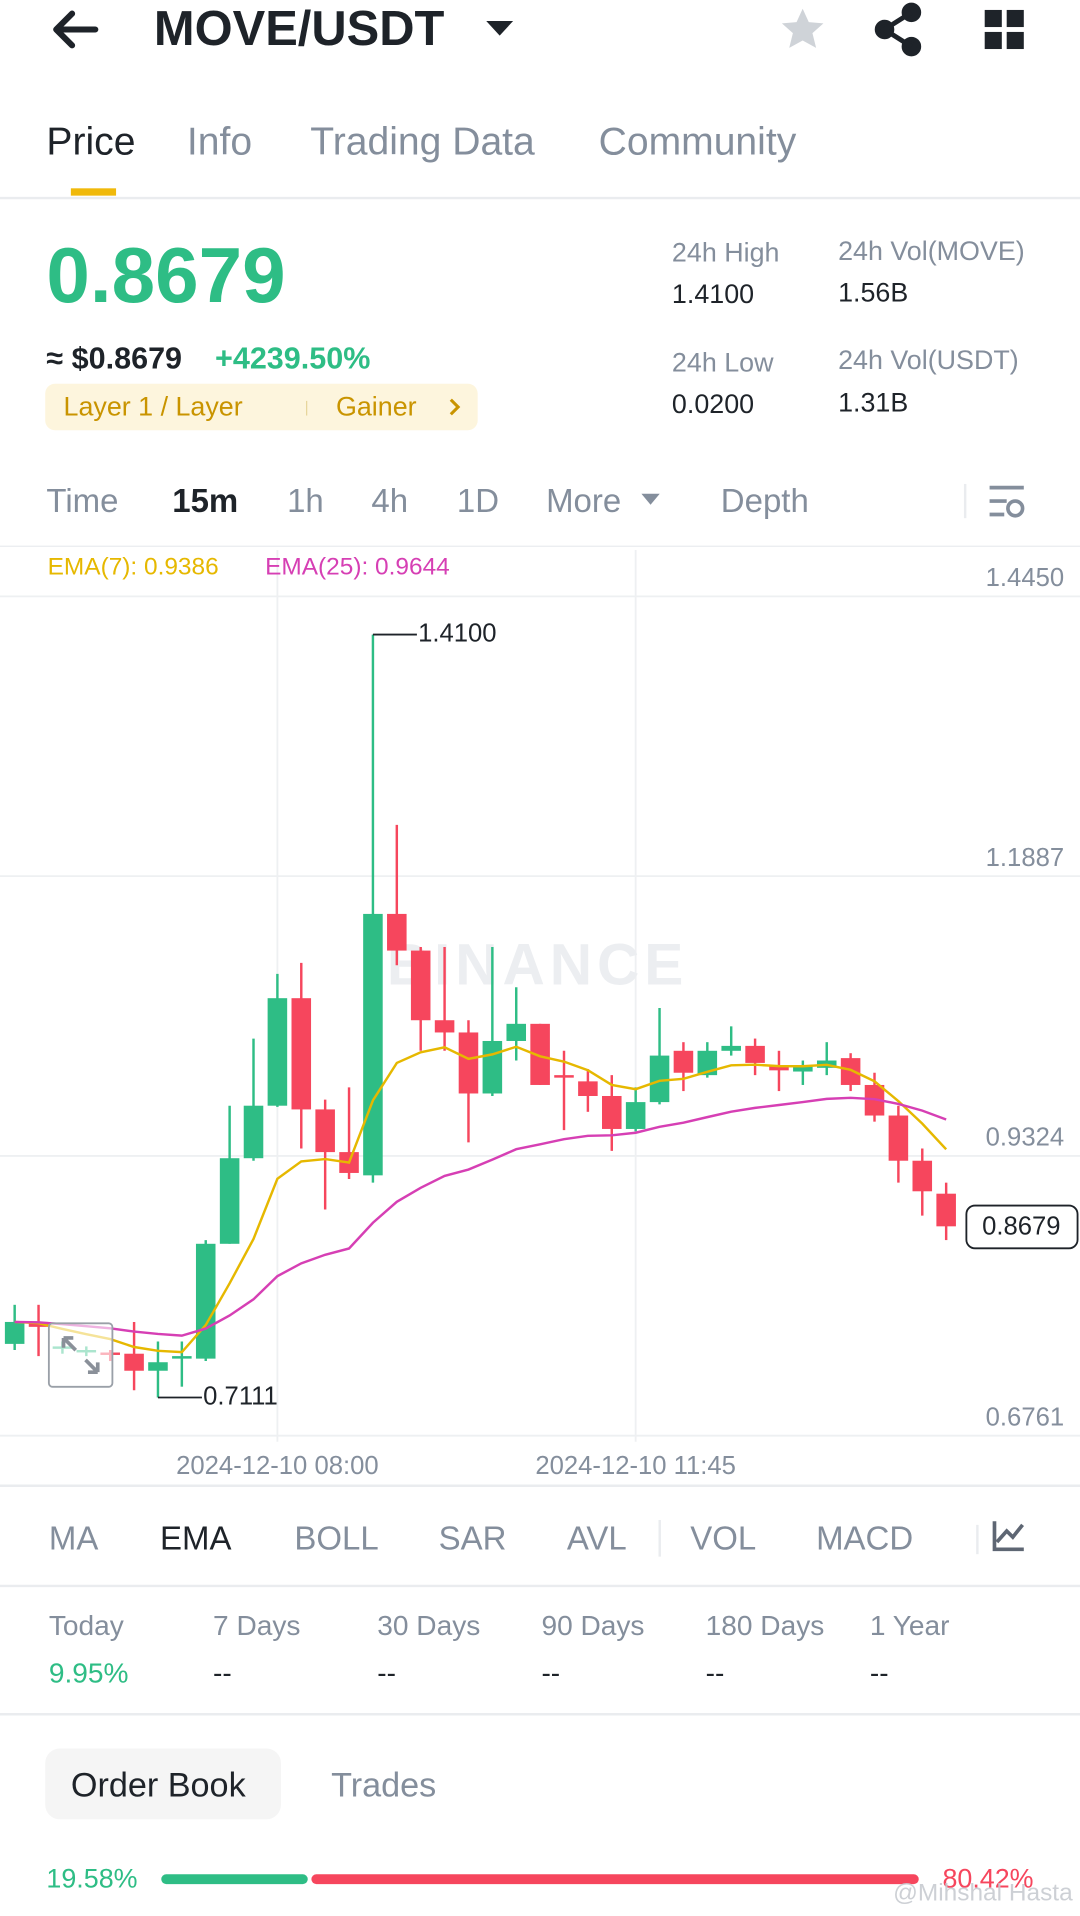 This screenshot has width=1080, height=1916. What do you see at coordinates (802, 28) in the screenshot?
I see `favorite-star` at bounding box center [802, 28].